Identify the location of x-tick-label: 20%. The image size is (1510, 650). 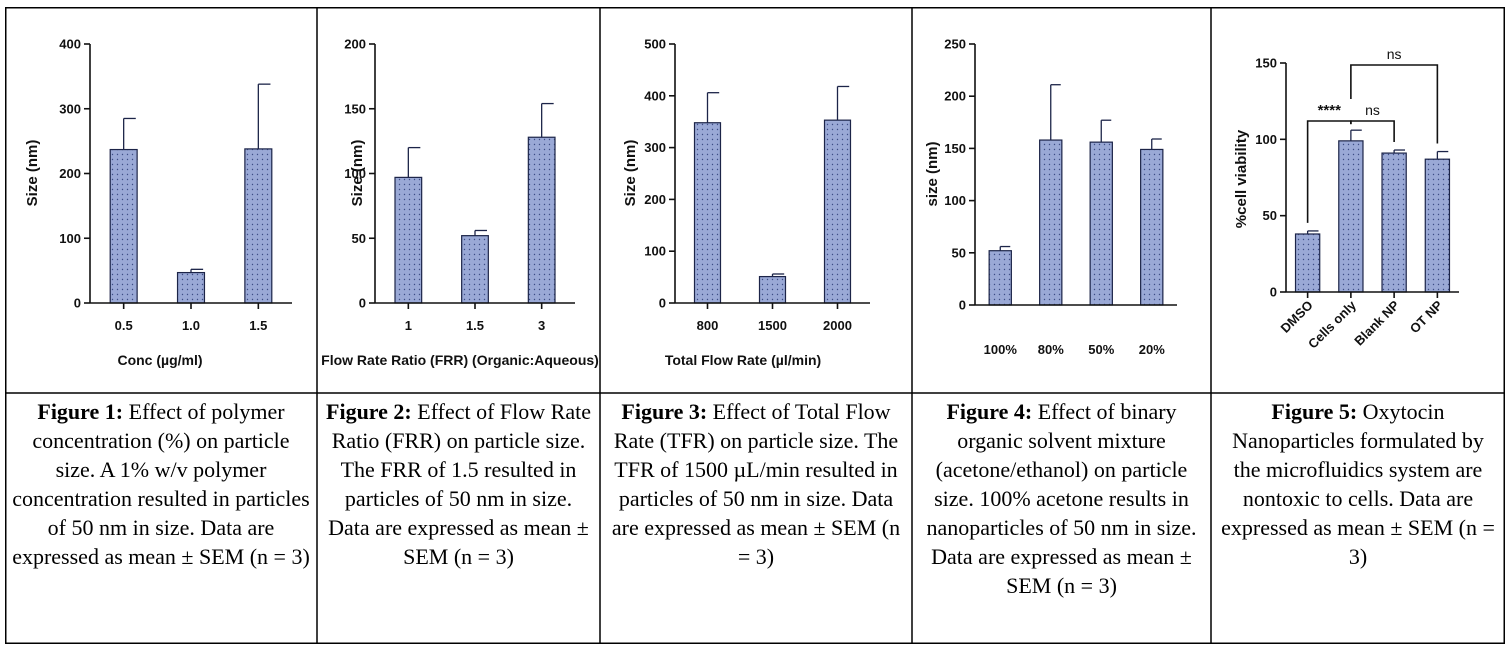
(1152, 349).